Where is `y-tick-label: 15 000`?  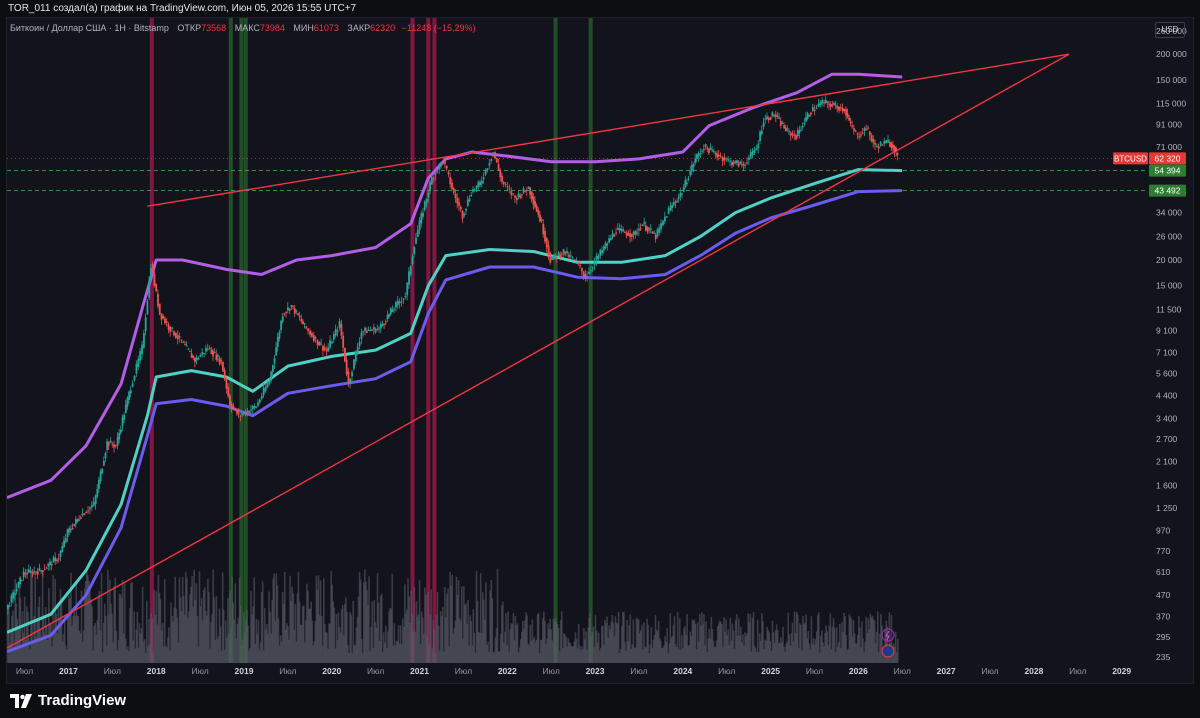 y-tick-label: 15 000 is located at coordinates (1169, 286).